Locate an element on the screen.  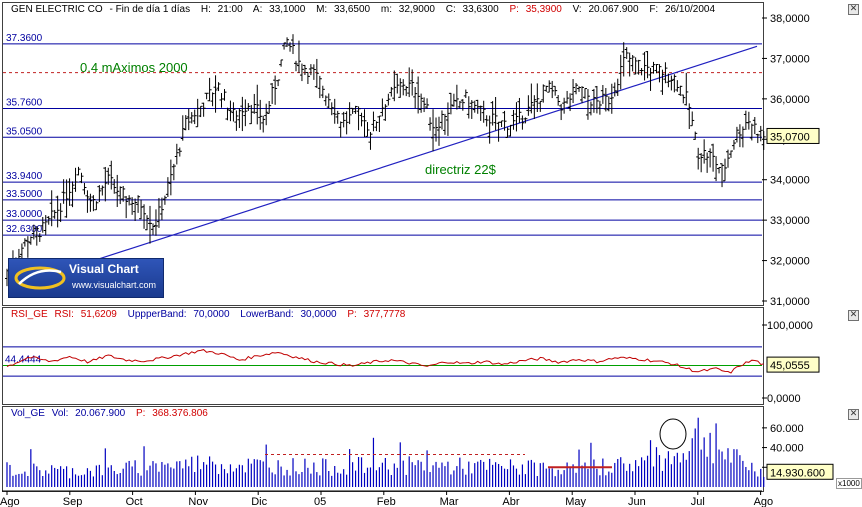
level-label: 33.9400 is located at coordinates (24, 176).